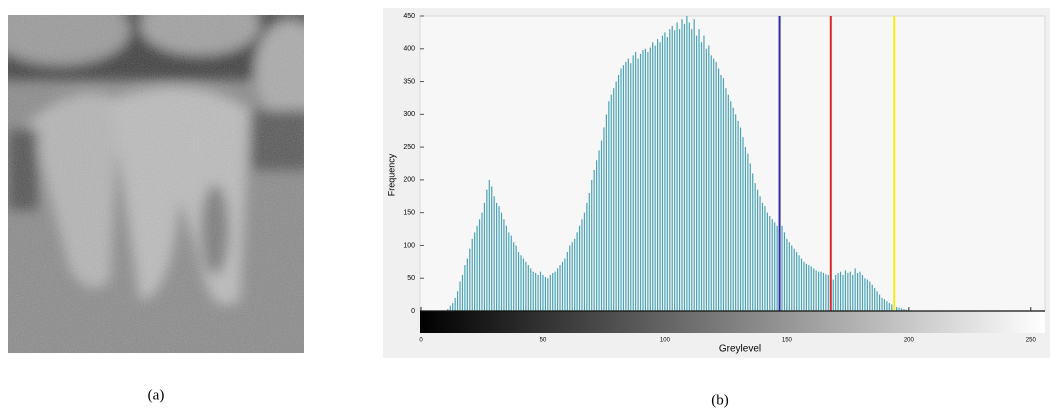 Image resolution: width=1050 pixels, height=410 pixels. I want to click on x-tick-label: 150, so click(787, 341).